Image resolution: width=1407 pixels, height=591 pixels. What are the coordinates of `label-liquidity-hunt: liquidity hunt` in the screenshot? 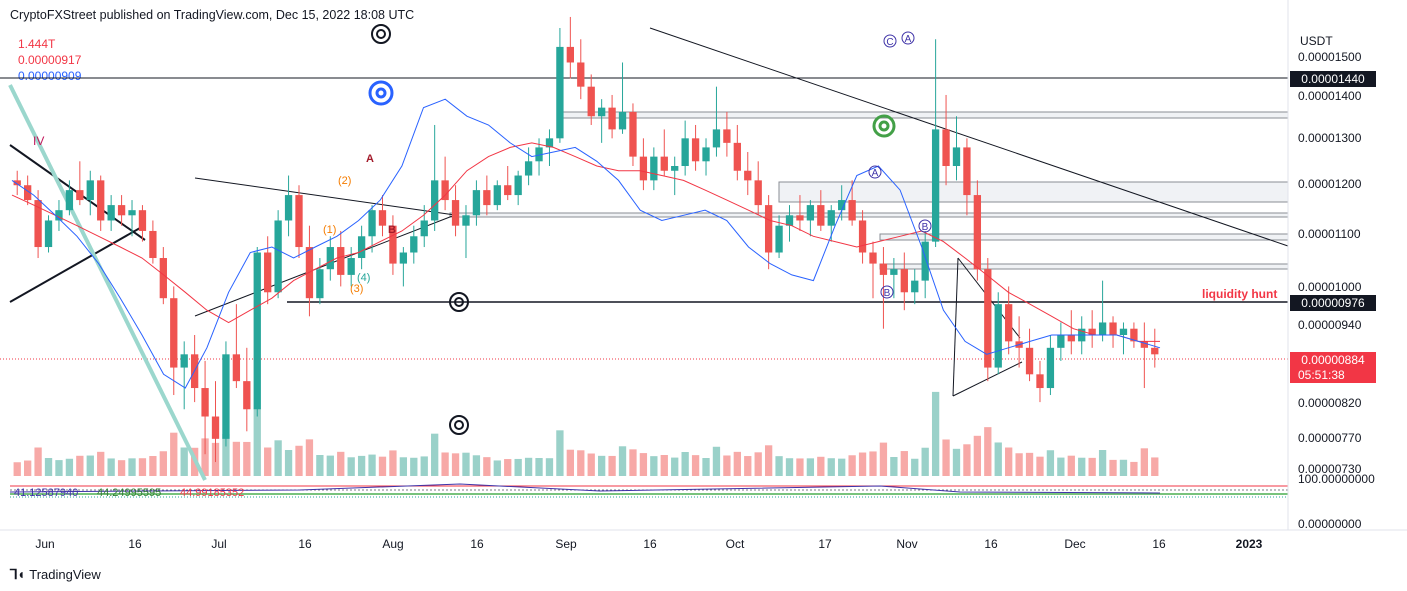 It's located at (1239, 294).